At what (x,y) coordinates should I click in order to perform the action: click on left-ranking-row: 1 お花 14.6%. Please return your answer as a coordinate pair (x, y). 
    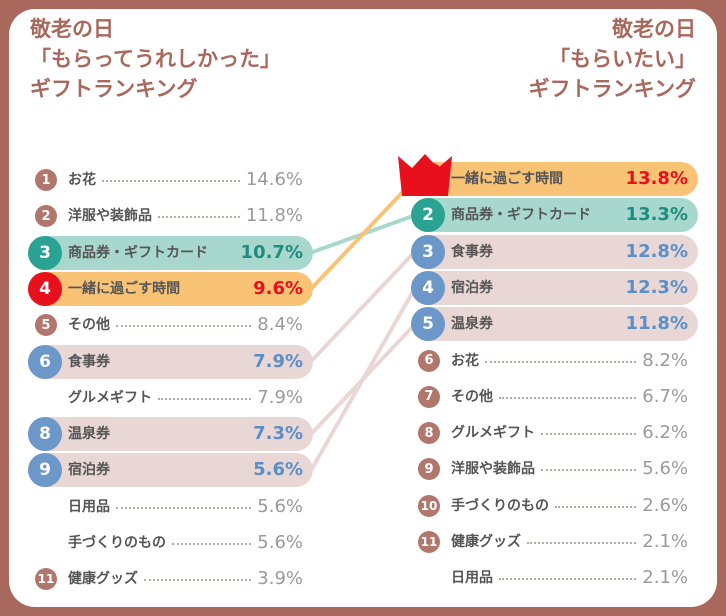
    Looking at the image, I should click on (170, 180).